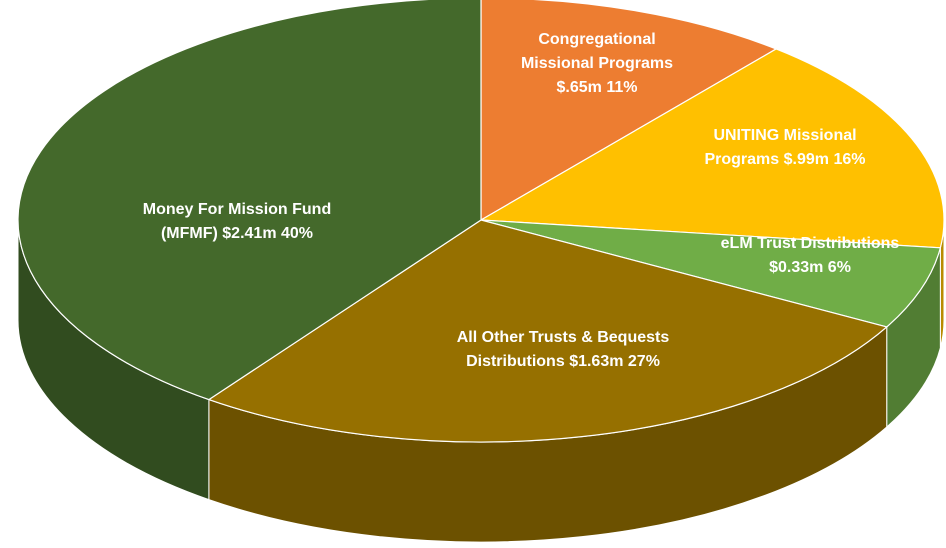 This screenshot has width=946, height=548. What do you see at coordinates (810, 256) in the screenshot?
I see `slice-label: eLM Trust Distributions $0.33m 6%` at bounding box center [810, 256].